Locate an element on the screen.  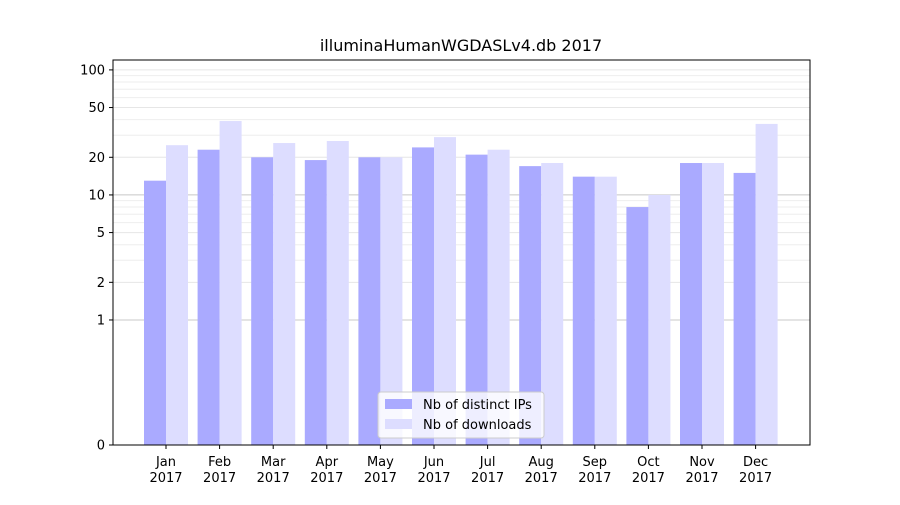
y-tick-label: 2 is located at coordinates (101, 283).